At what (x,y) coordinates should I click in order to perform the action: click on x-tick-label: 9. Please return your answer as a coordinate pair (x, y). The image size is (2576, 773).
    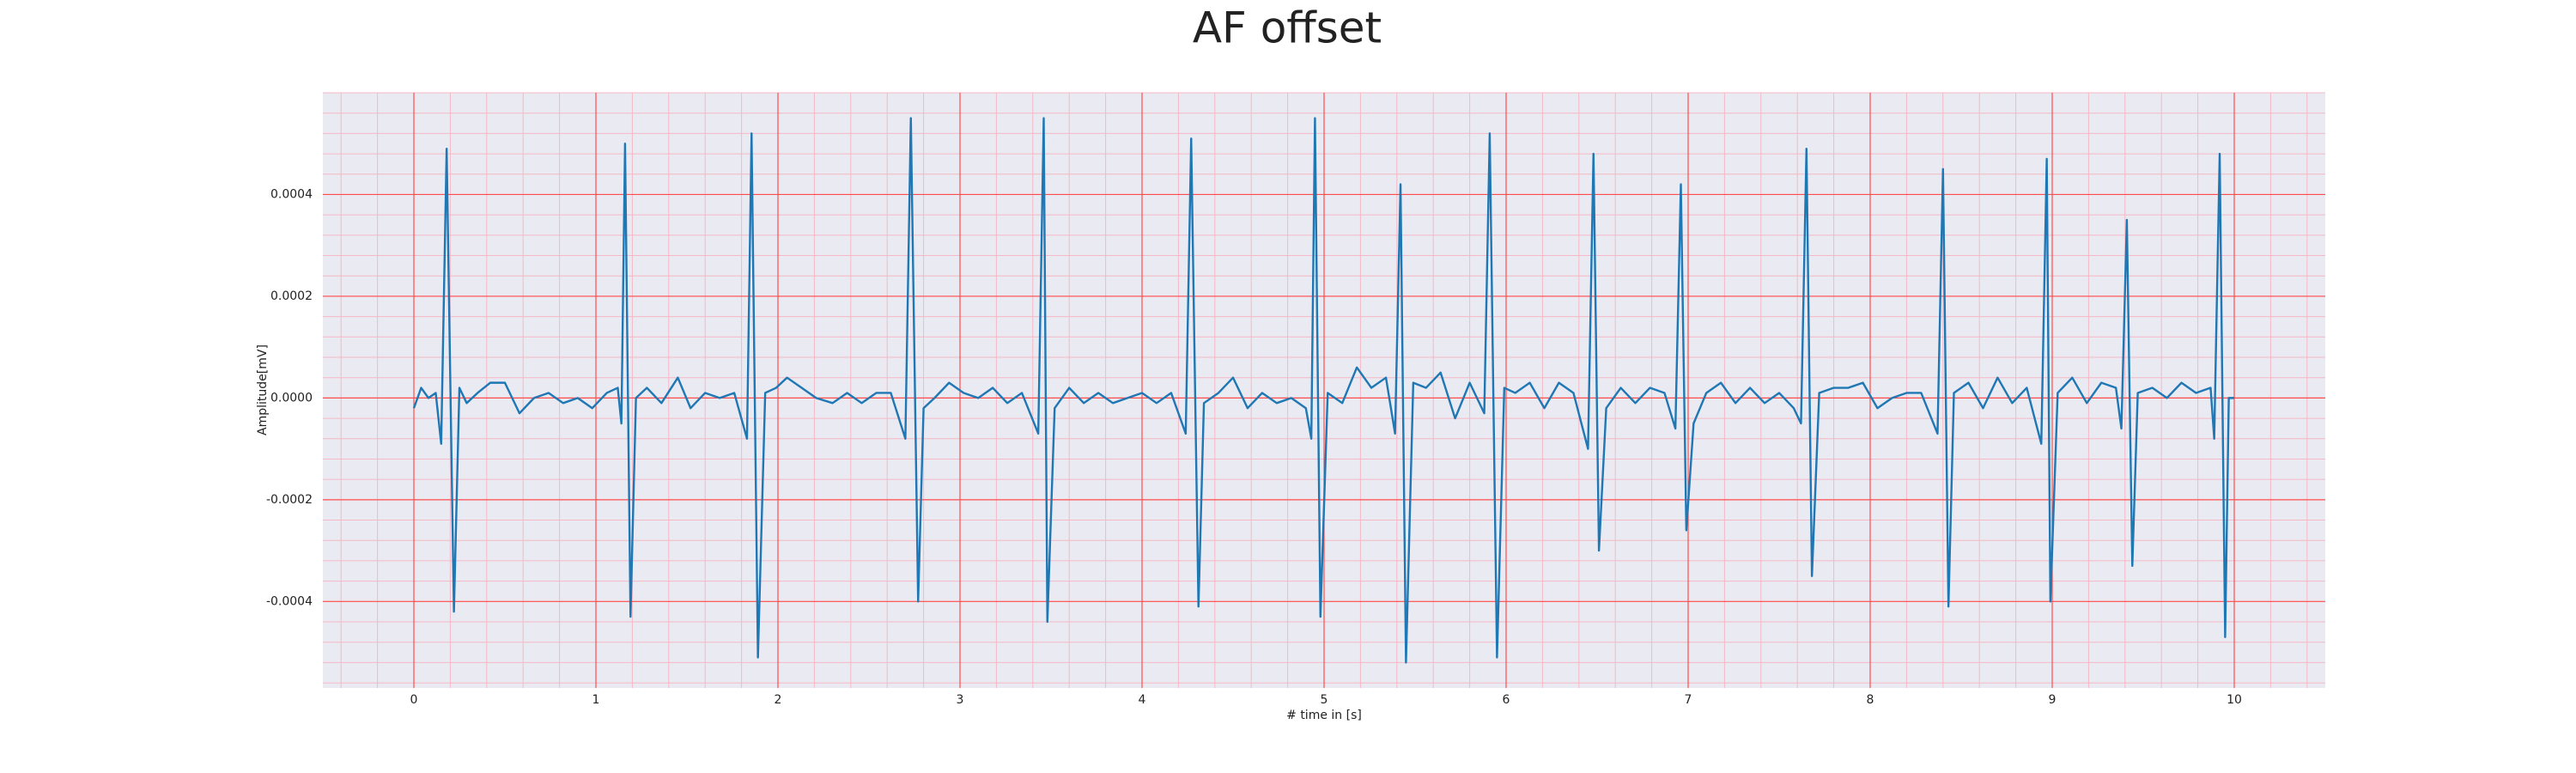
    Looking at the image, I should click on (2053, 700).